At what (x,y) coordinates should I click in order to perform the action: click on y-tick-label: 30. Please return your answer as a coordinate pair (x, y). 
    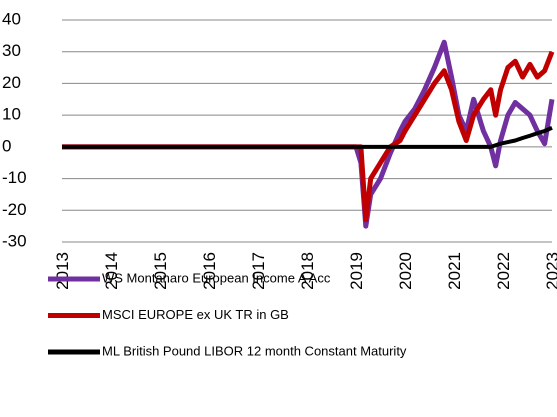
    Looking at the image, I should click on (11, 50).